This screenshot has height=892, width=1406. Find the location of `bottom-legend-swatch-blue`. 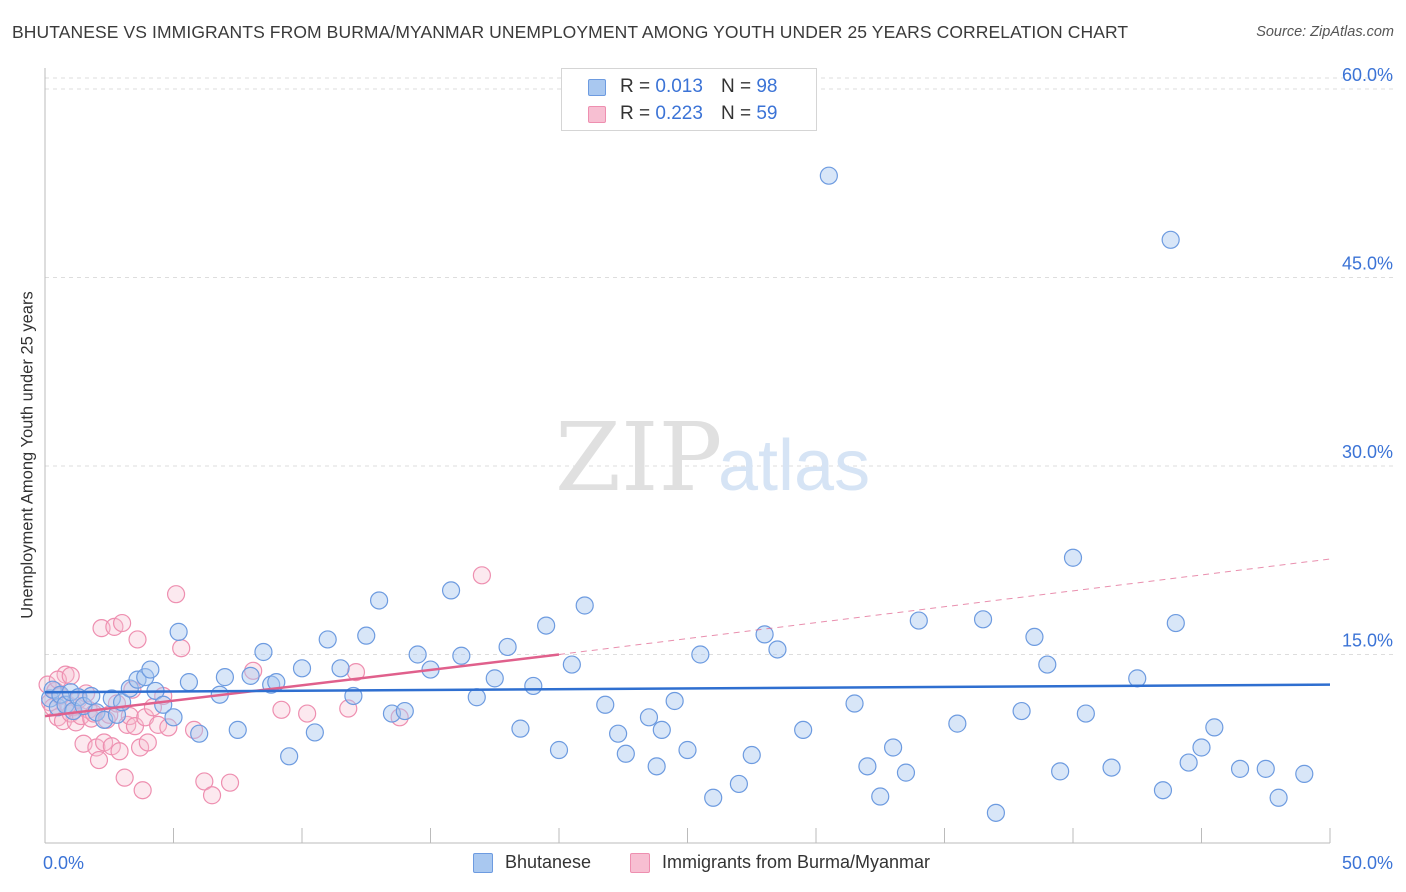

bottom-legend-swatch-blue is located at coordinates (483, 862).